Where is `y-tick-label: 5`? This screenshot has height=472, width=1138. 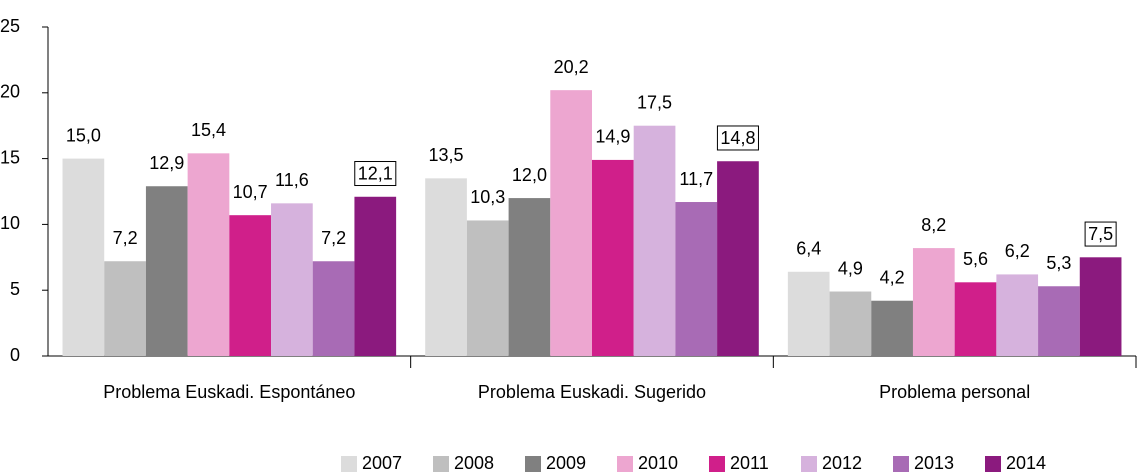 y-tick-label: 5 is located at coordinates (15, 289).